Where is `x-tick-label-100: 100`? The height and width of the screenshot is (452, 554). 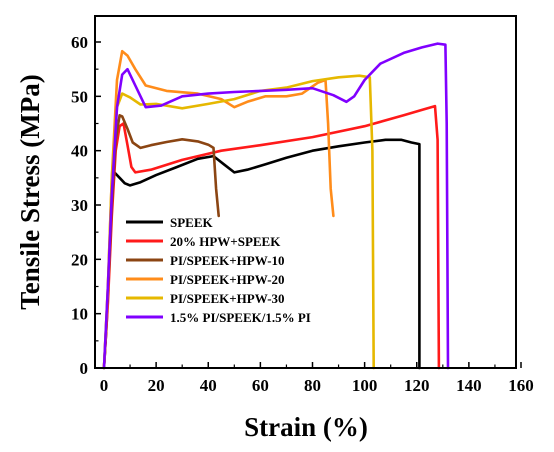
x-tick-label-100: 100 is located at coordinates (365, 385).